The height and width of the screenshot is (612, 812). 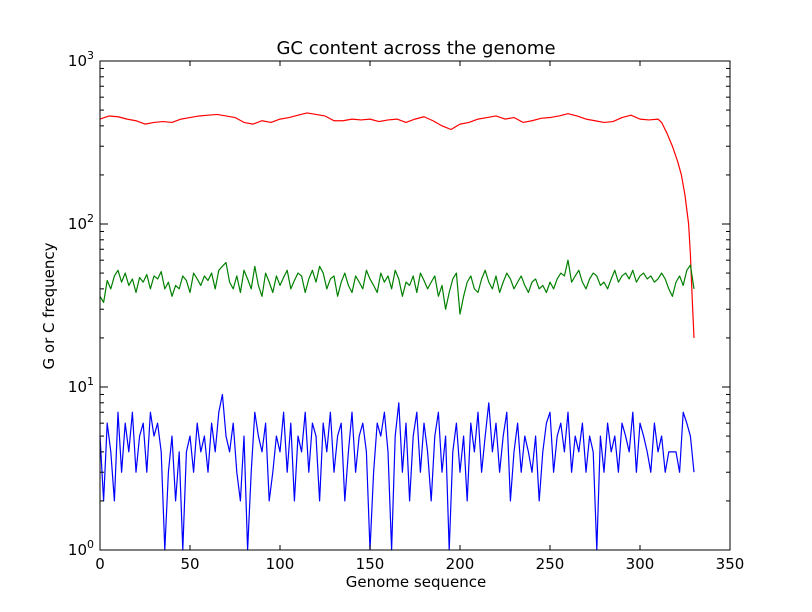 What do you see at coordinates (460, 564) in the screenshot?
I see `x-tick-label: 200` at bounding box center [460, 564].